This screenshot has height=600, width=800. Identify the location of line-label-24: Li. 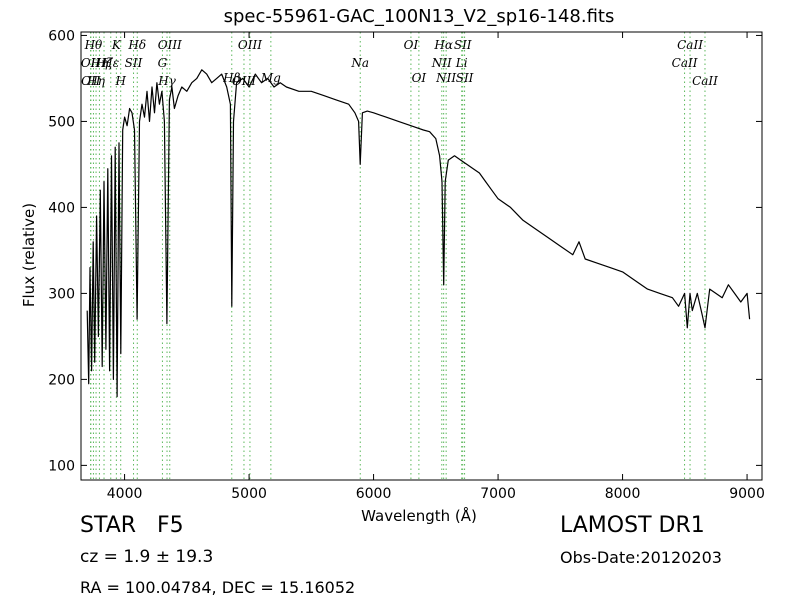
(461, 63).